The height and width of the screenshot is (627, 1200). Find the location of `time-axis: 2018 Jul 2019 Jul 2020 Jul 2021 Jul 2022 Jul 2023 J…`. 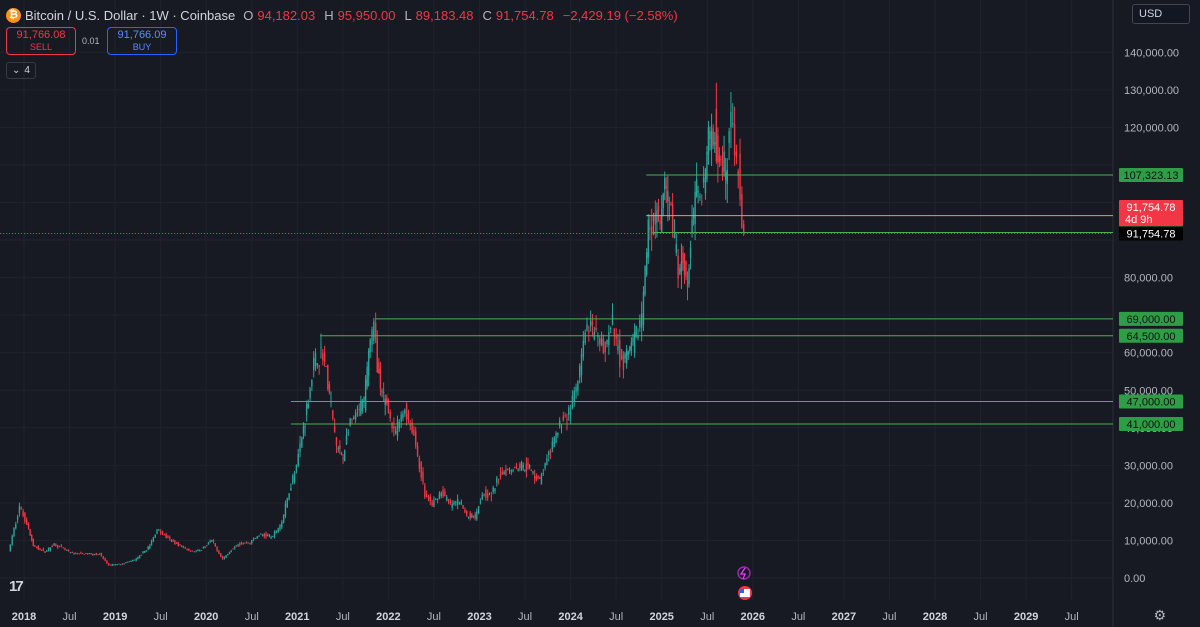

time-axis: 2018 Jul 2019 Jul 2020 Jul 2021 Jul 2022 Jul 2023 J… is located at coordinates (545, 617).